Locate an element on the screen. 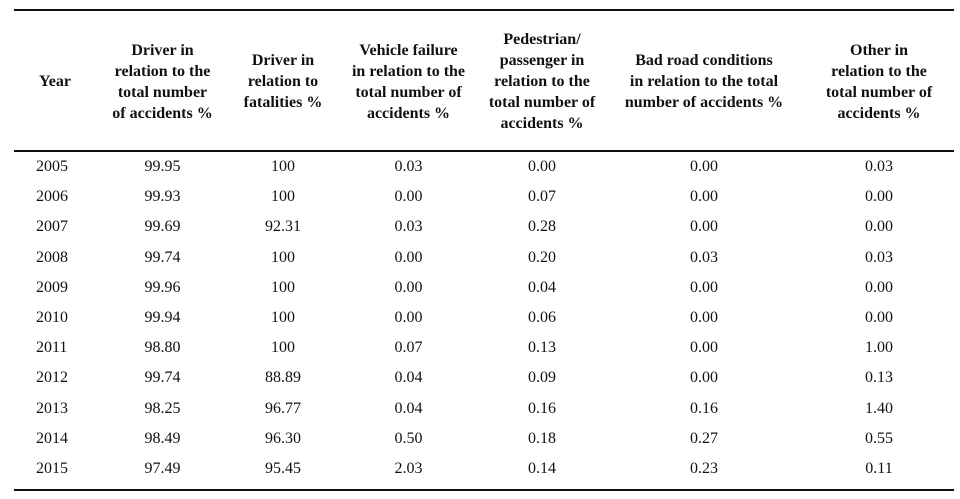  cell-pedestrian-passenger: 0.04 is located at coordinates (542, 287).